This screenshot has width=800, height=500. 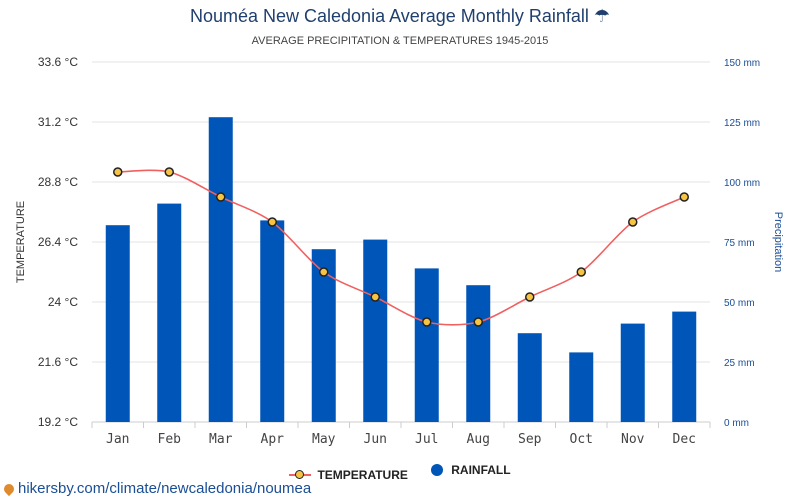 What do you see at coordinates (58, 122) in the screenshot?
I see `y-tick-left: 31.2 °C` at bounding box center [58, 122].